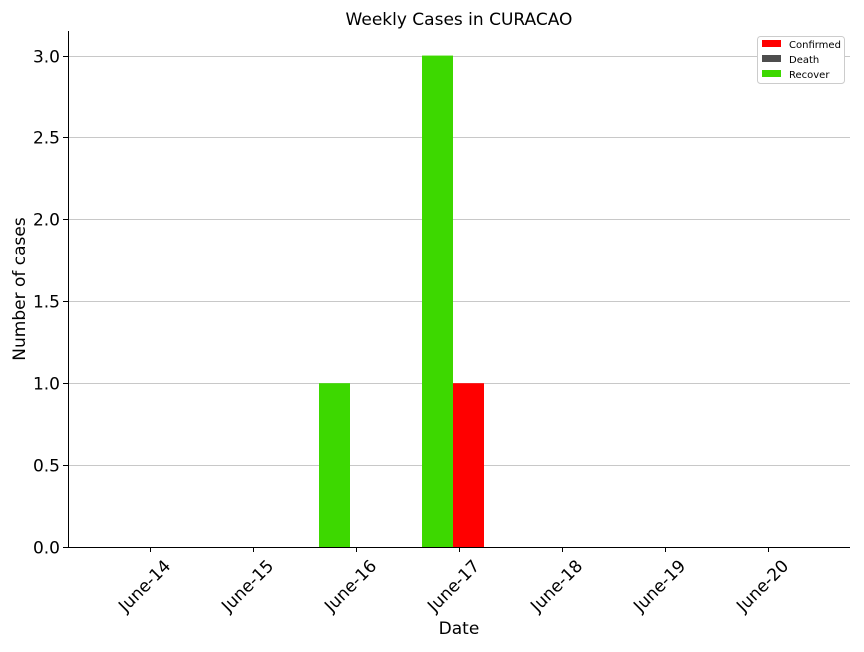 The height and width of the screenshot is (652, 864). Describe the element at coordinates (771, 58) in the screenshot. I see `legend-swatch-death` at that location.